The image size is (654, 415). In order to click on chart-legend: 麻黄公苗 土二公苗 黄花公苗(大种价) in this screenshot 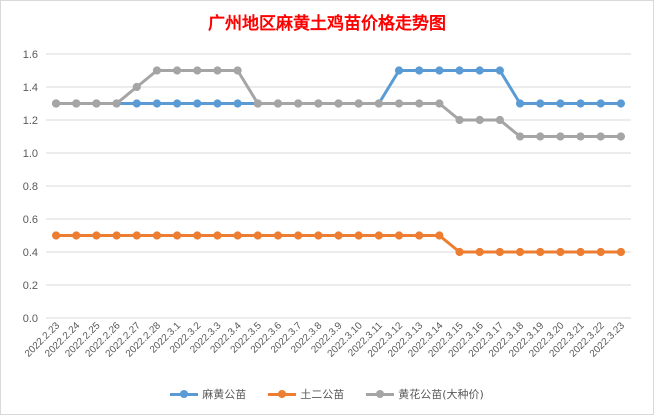, I will do `click(327, 394)`.